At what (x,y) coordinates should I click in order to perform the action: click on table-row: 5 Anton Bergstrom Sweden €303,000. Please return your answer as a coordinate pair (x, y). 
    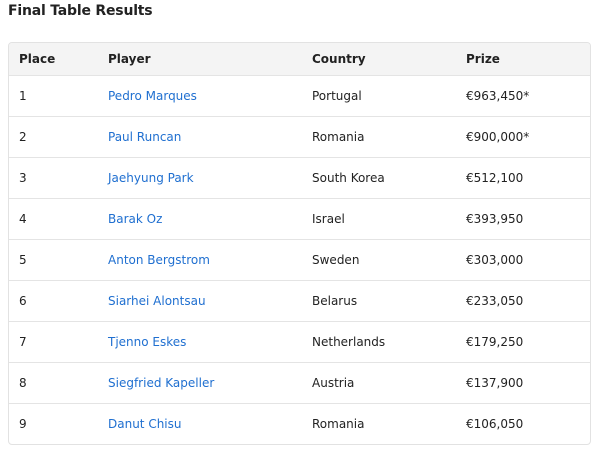
    Looking at the image, I should click on (299, 260).